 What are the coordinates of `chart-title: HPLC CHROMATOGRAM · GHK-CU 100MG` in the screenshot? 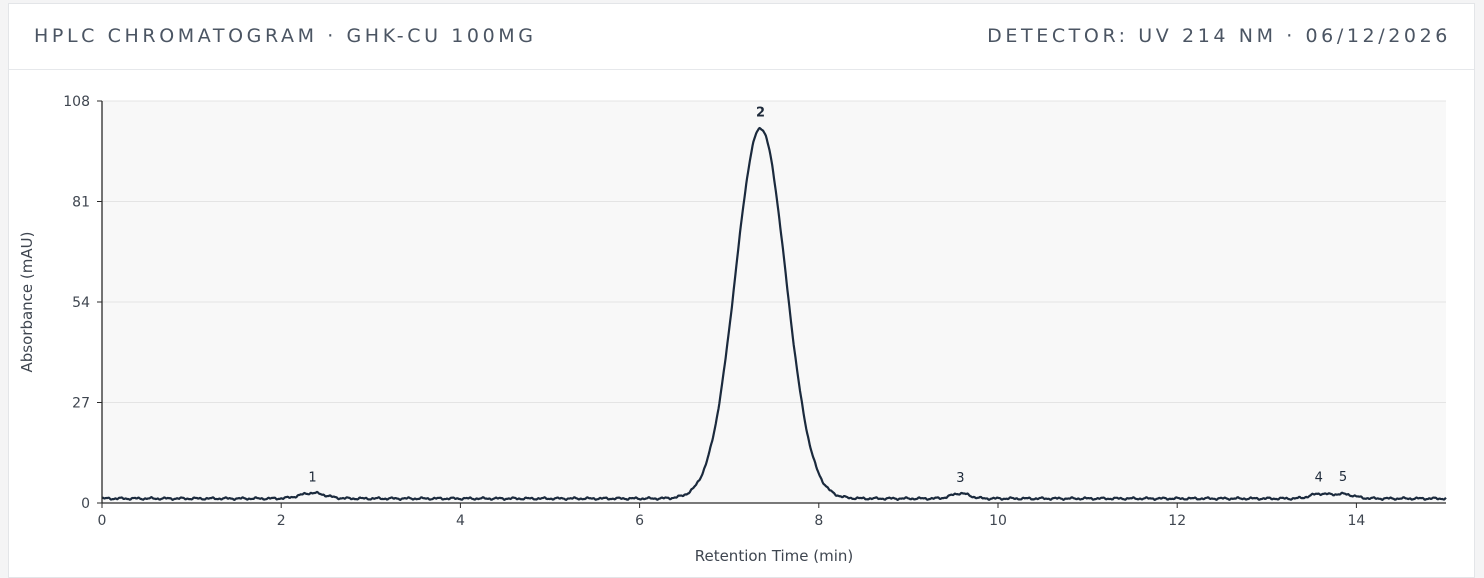 It's located at (285, 36).